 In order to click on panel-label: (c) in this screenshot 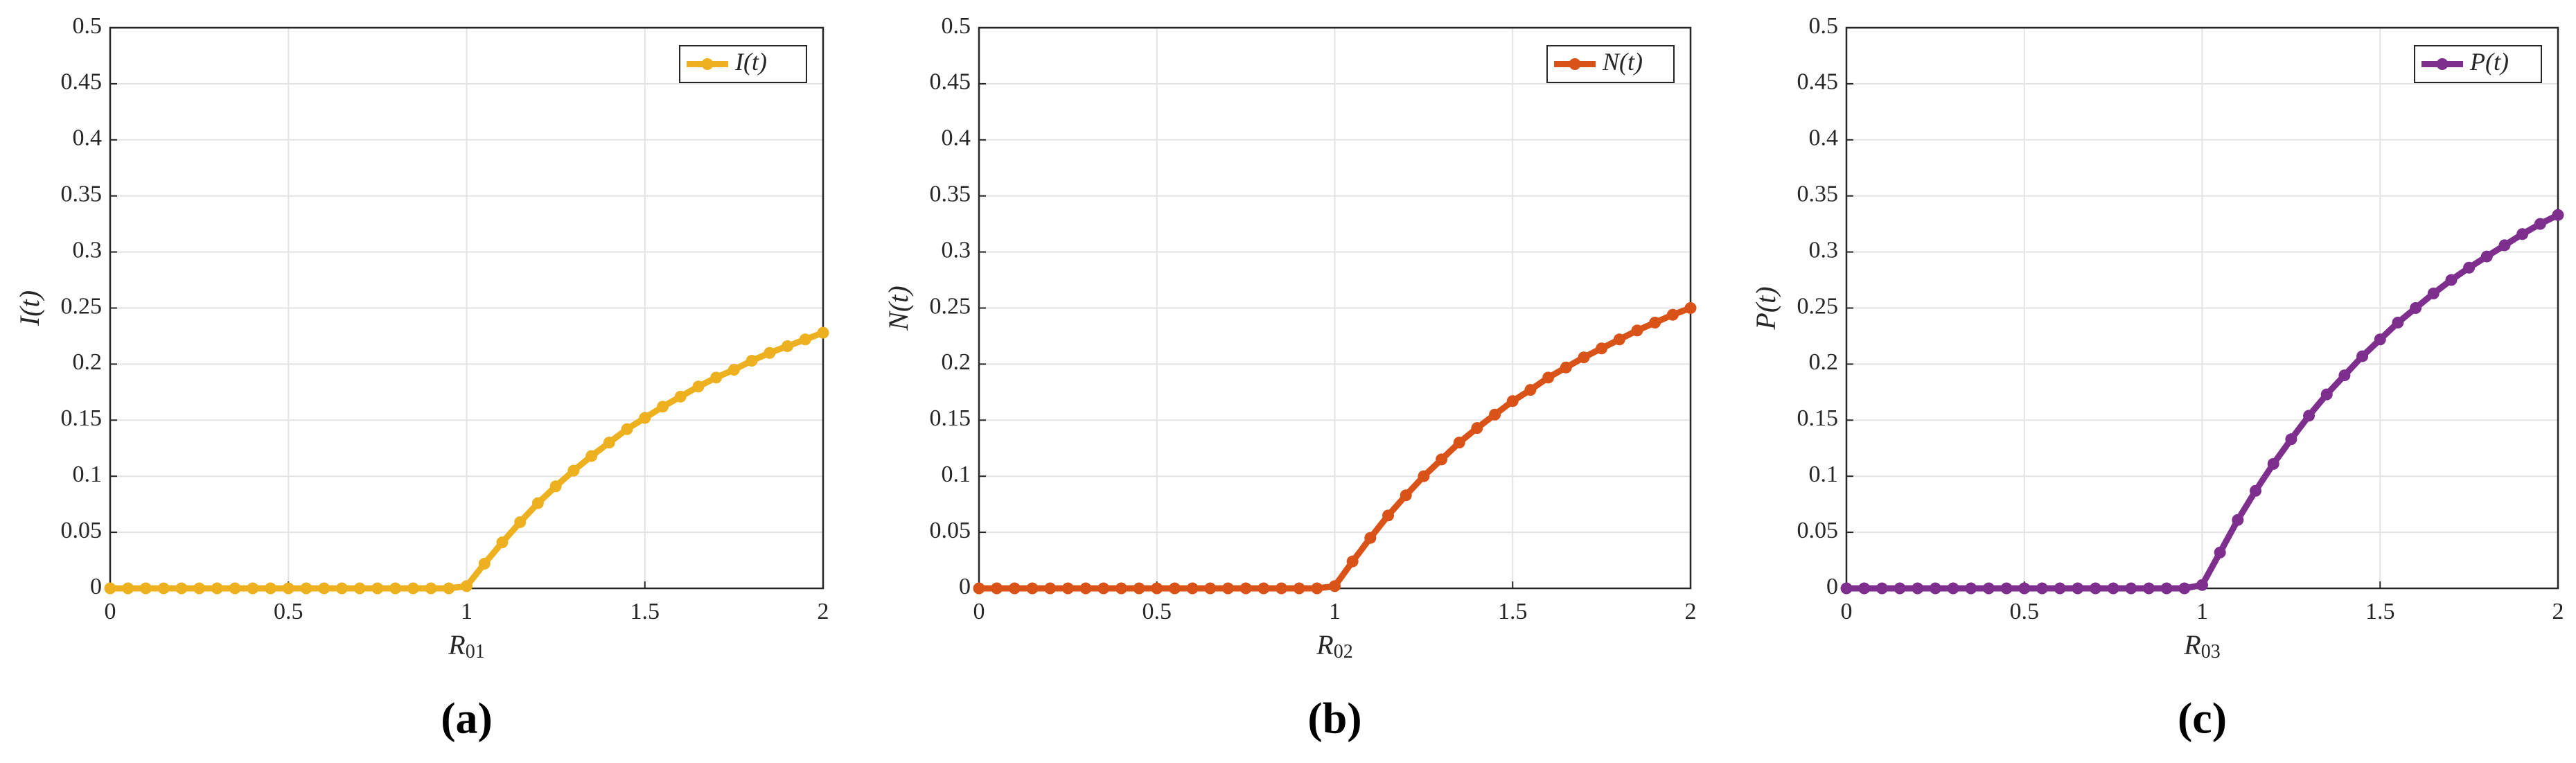, I will do `click(2202, 719)`.